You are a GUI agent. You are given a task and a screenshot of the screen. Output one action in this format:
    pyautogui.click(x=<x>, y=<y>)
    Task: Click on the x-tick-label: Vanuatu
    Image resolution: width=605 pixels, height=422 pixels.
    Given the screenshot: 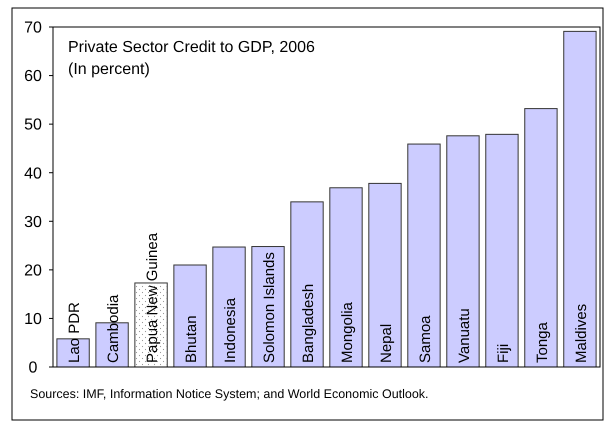 What is the action you would take?
    pyautogui.click(x=464, y=335)
    